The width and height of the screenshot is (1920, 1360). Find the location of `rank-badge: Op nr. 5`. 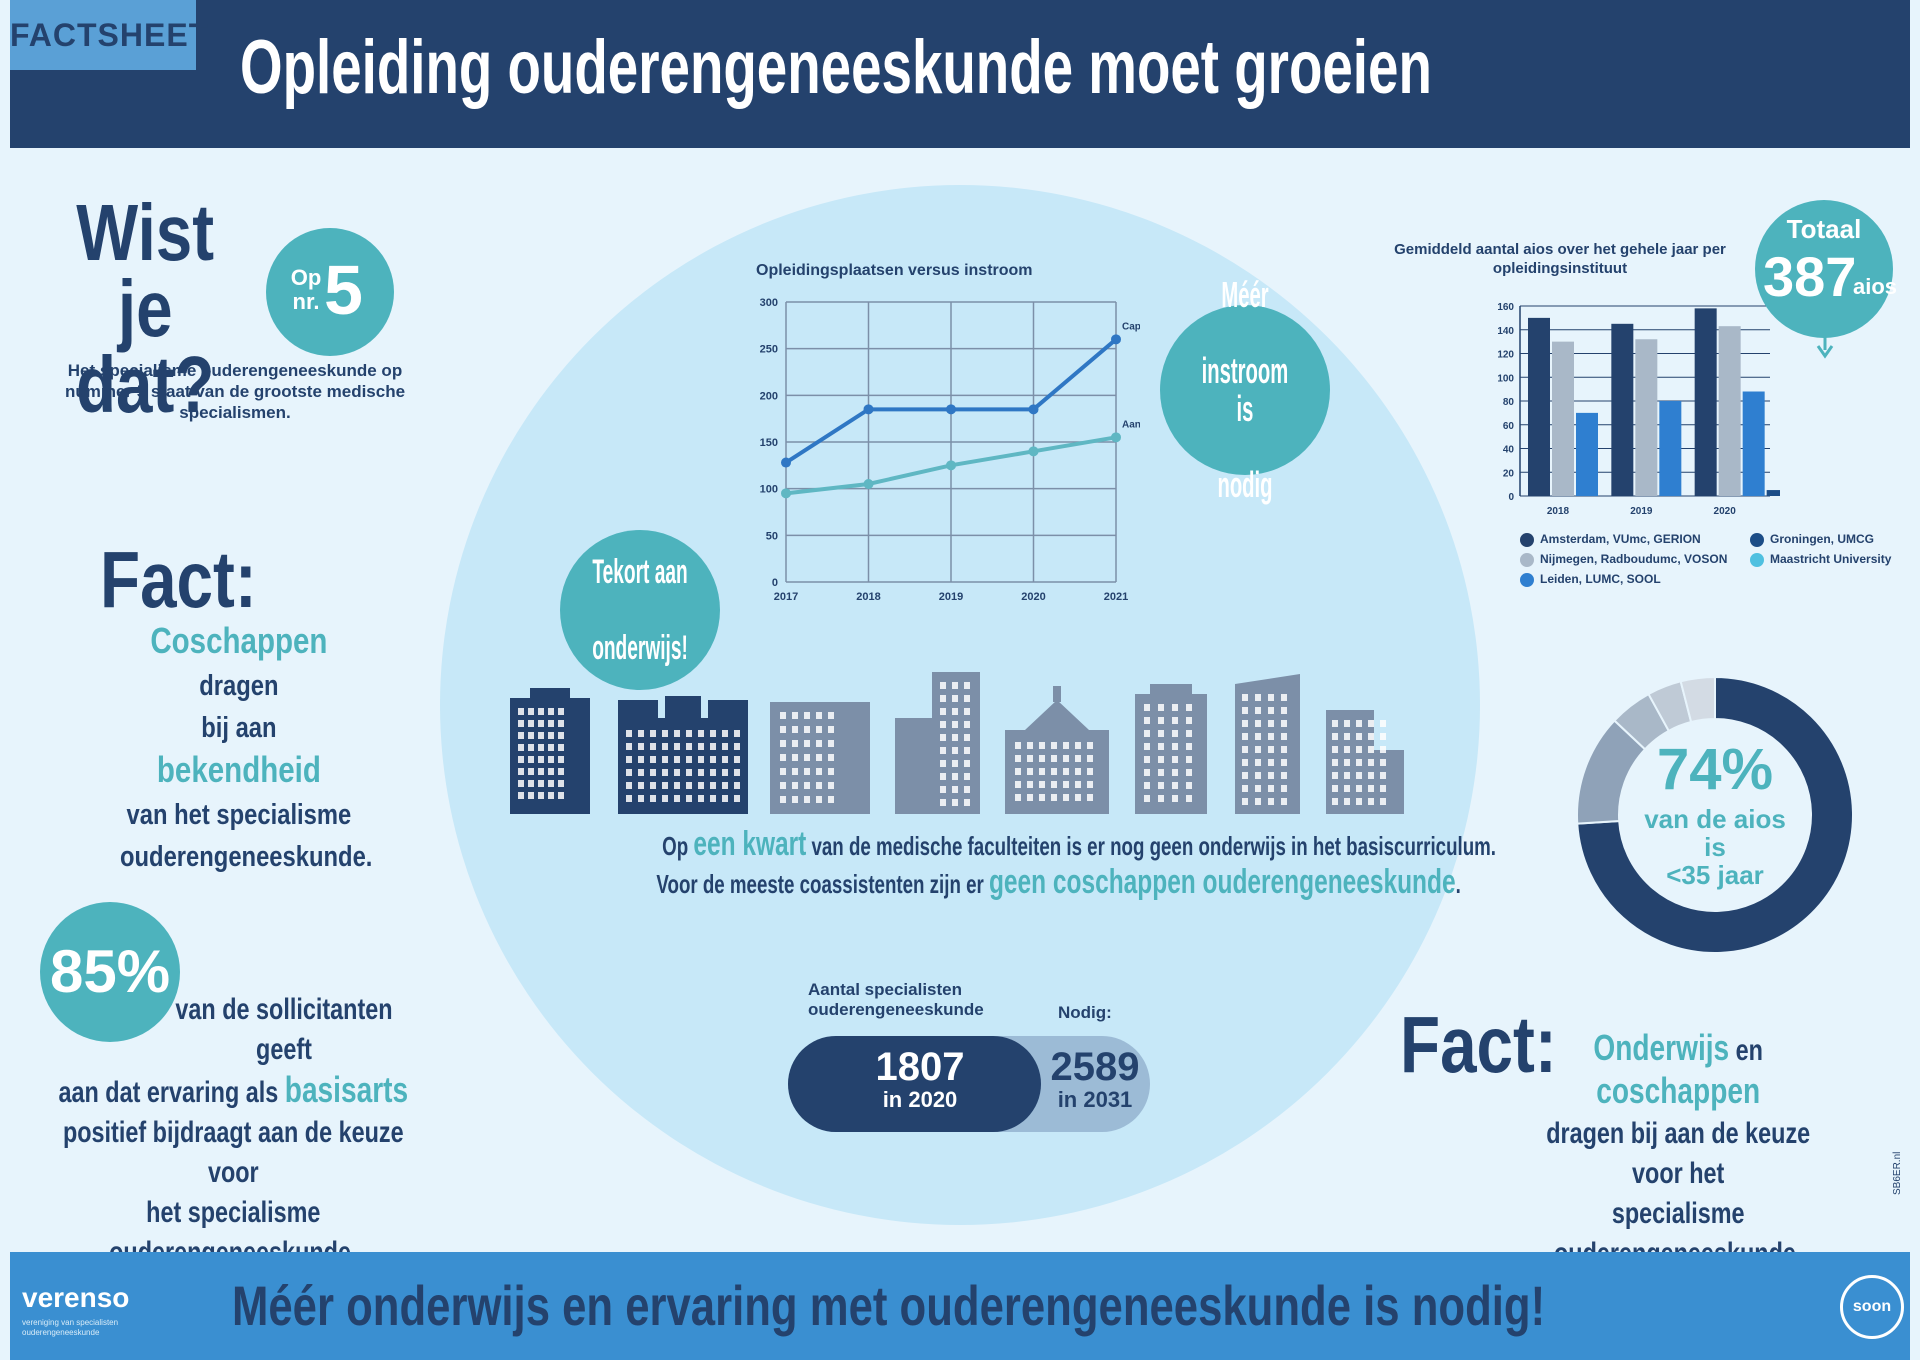

rank-badge: Op nr. 5 is located at coordinates (330, 292).